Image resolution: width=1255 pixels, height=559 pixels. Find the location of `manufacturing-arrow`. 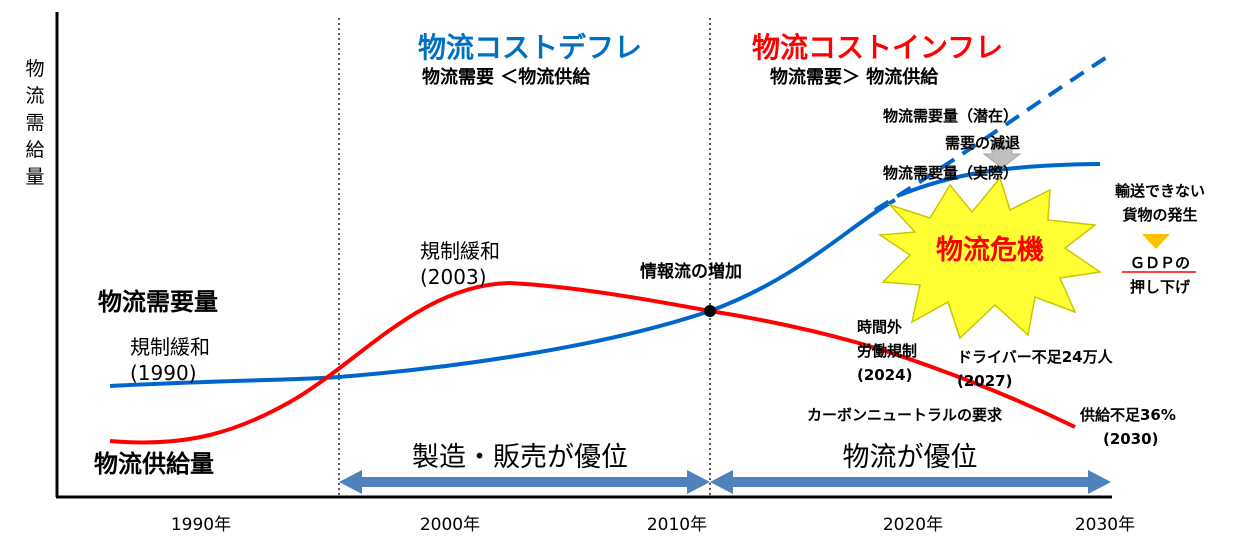

manufacturing-arrow is located at coordinates (524, 482).